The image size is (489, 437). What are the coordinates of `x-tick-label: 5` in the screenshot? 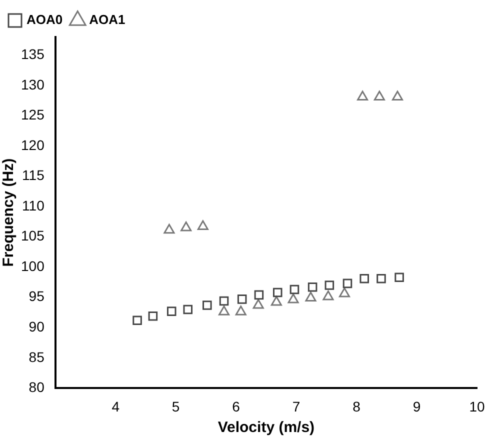 It's located at (176, 406).